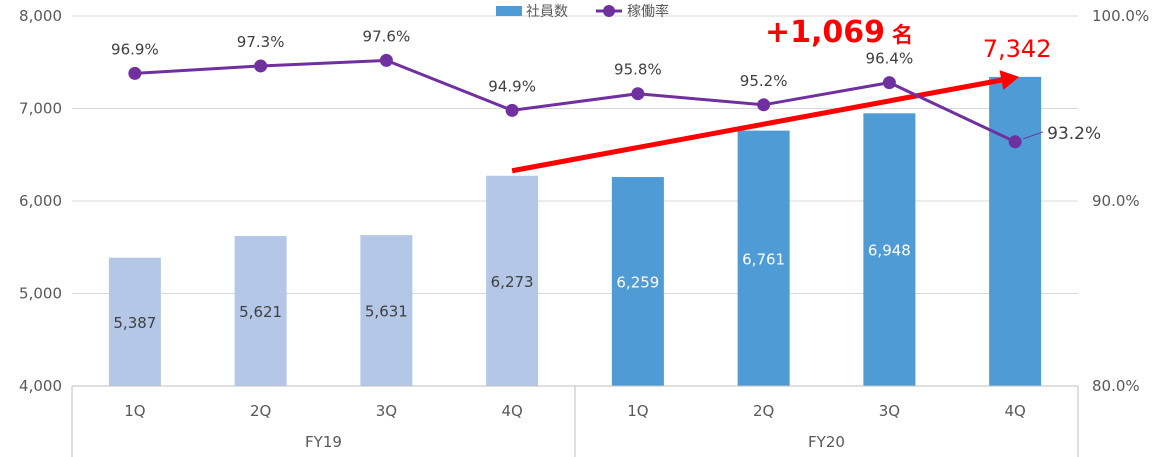 The height and width of the screenshot is (457, 1164). What do you see at coordinates (609, 11) in the screenshot?
I see `legend-line-marker` at bounding box center [609, 11].